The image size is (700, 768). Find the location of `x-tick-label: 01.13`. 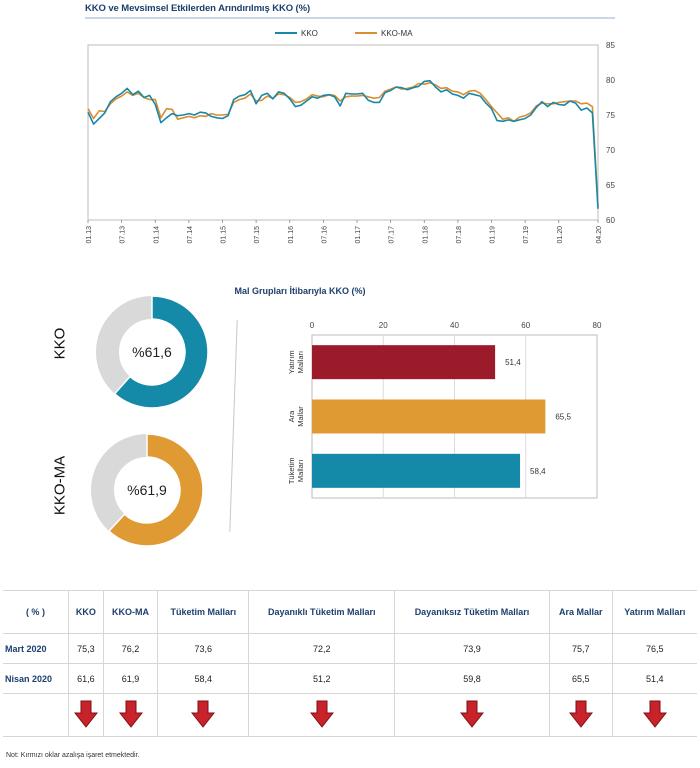

x-tick-label: 01.13 is located at coordinates (89, 235).